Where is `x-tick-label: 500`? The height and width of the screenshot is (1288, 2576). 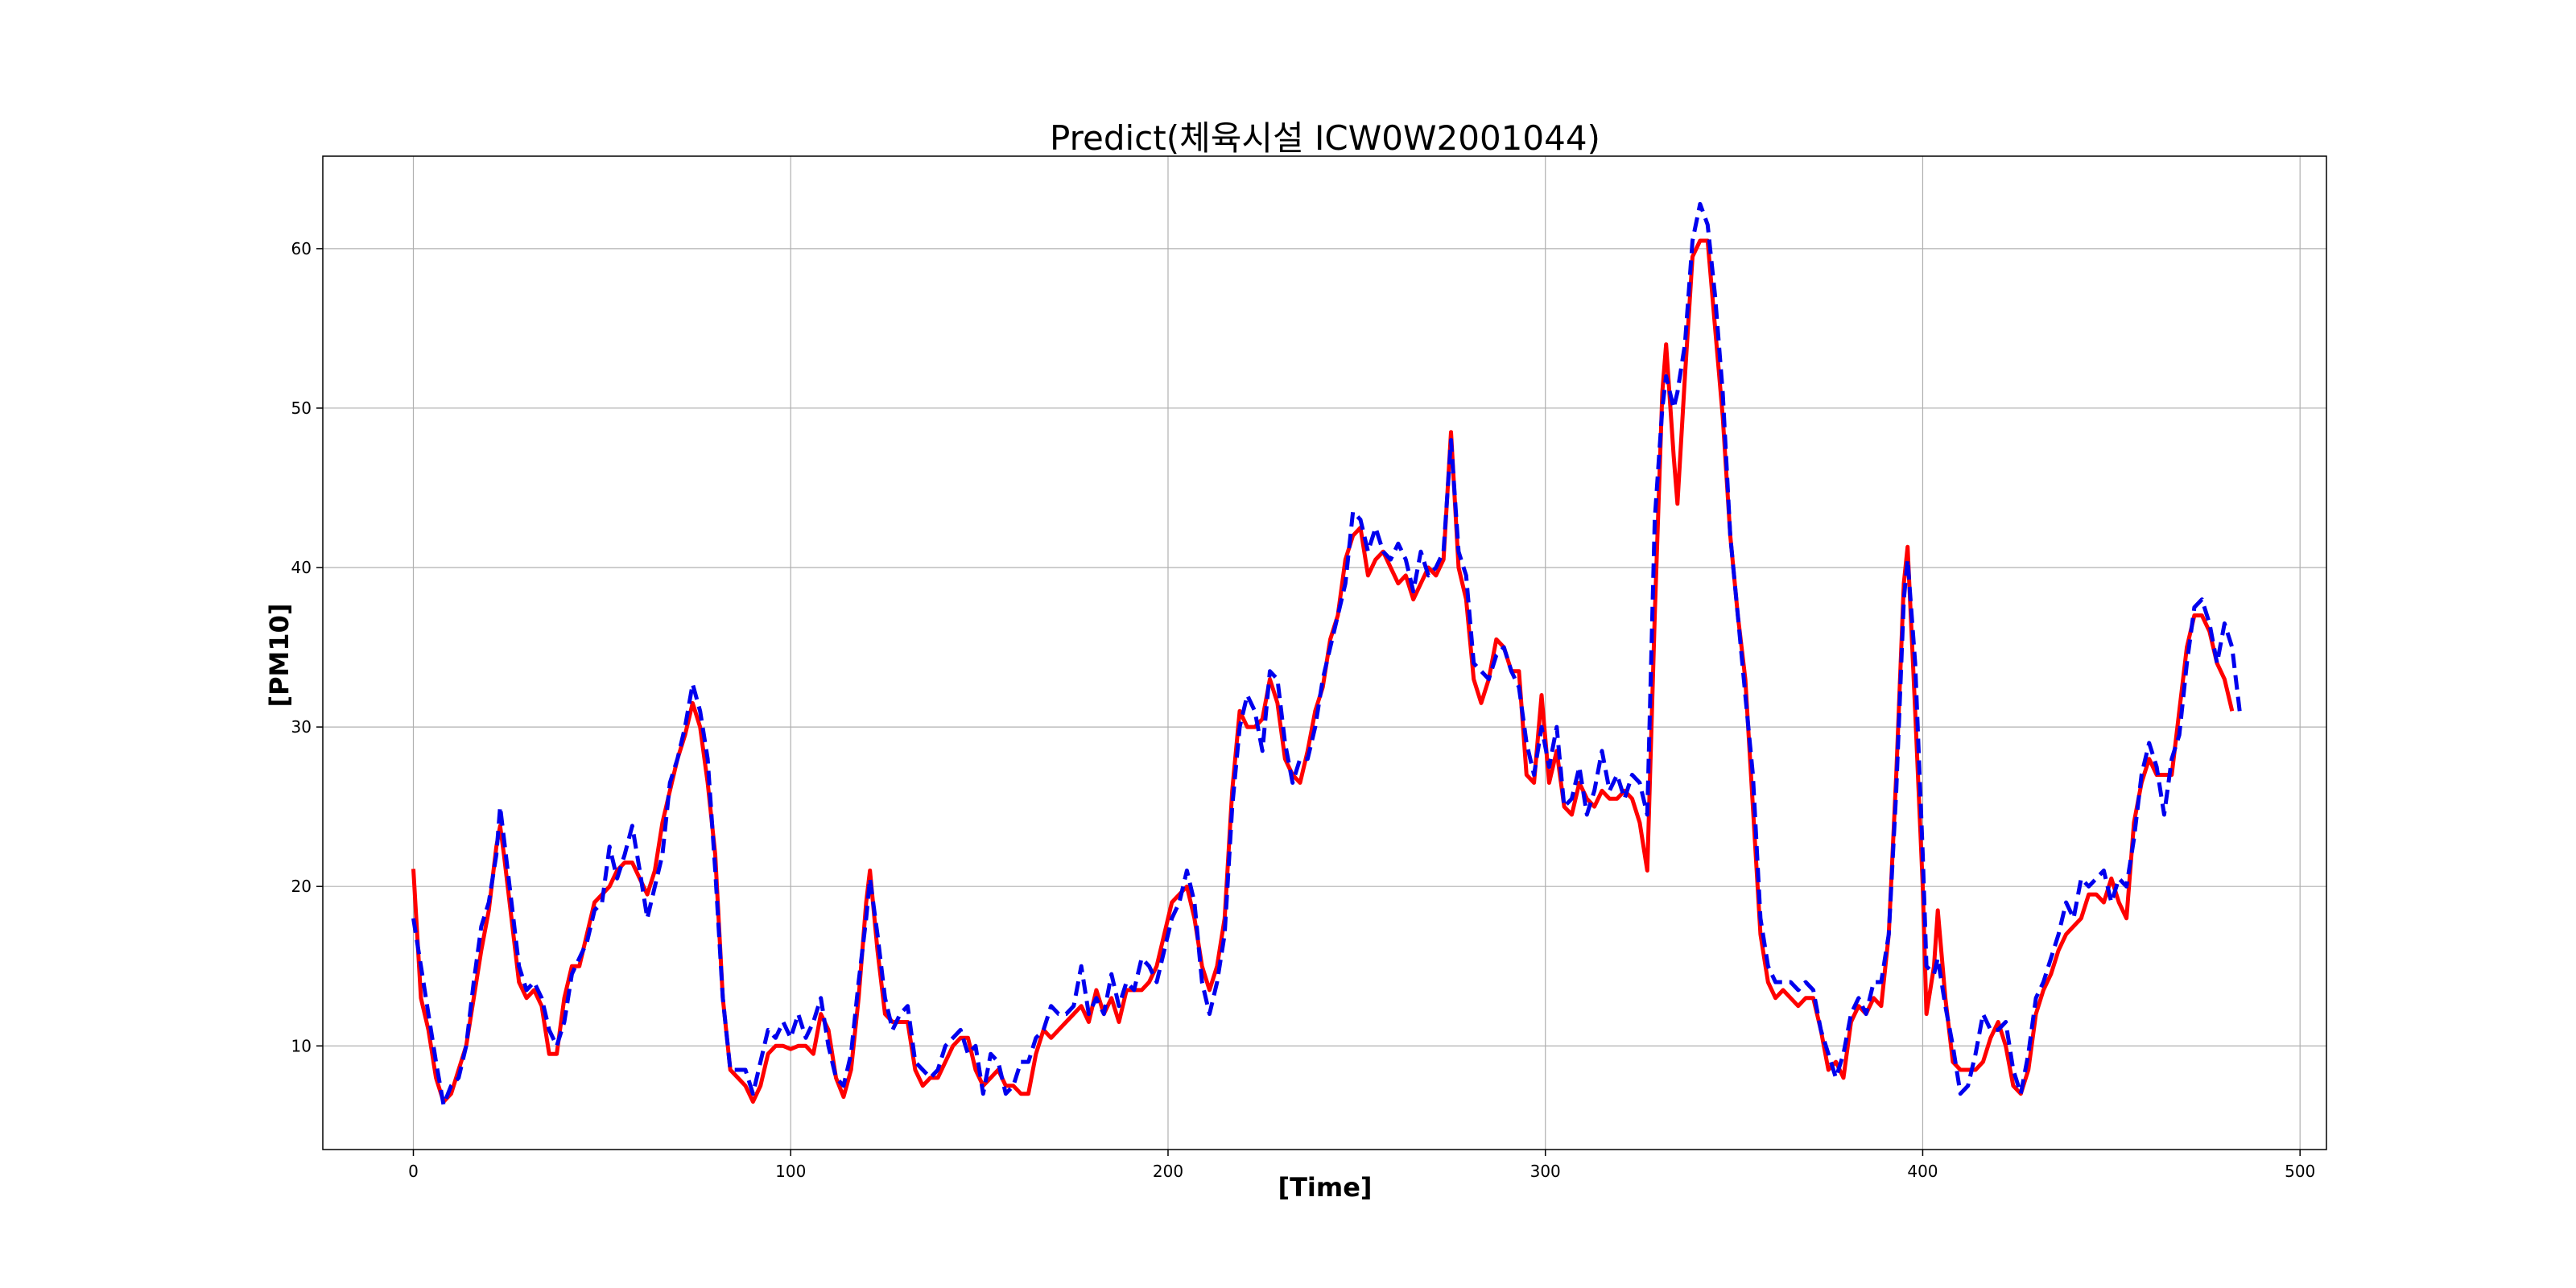
x-tick-label: 500 is located at coordinates (2300, 1171).